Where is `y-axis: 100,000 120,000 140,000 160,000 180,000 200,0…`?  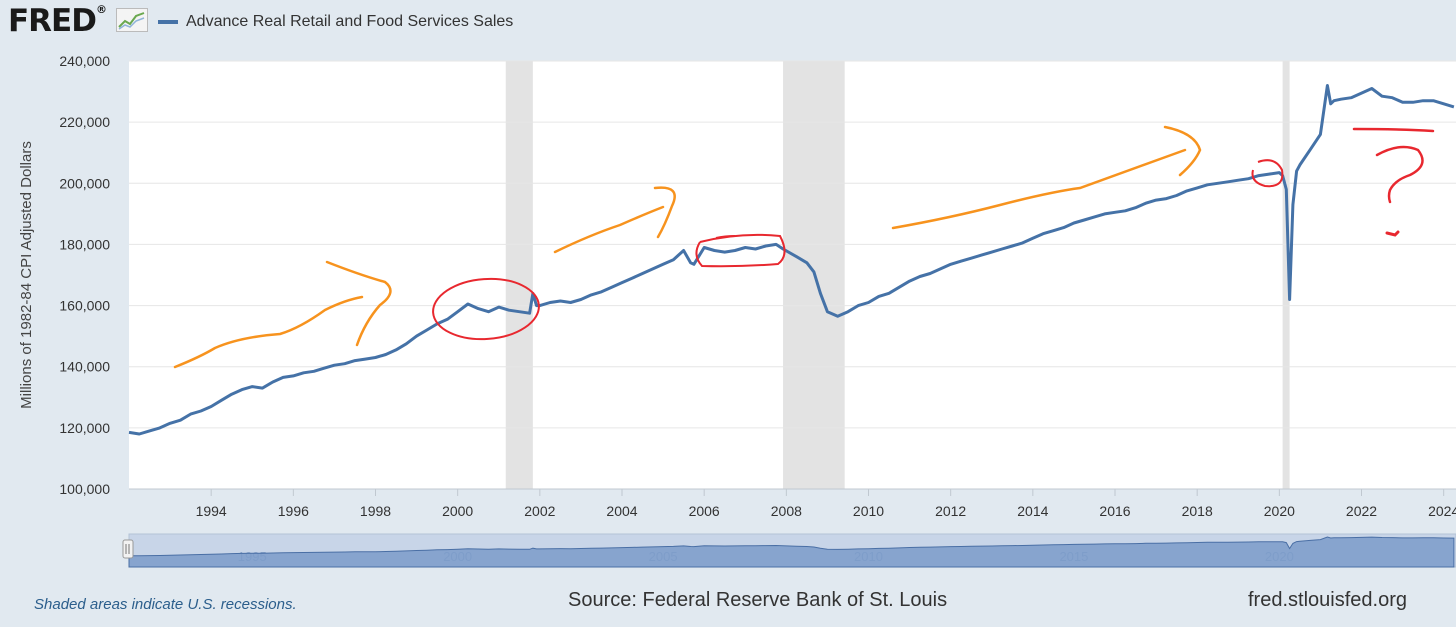
y-axis: 100,000 120,000 140,000 160,000 180,000 200,0… is located at coordinates (84, 275).